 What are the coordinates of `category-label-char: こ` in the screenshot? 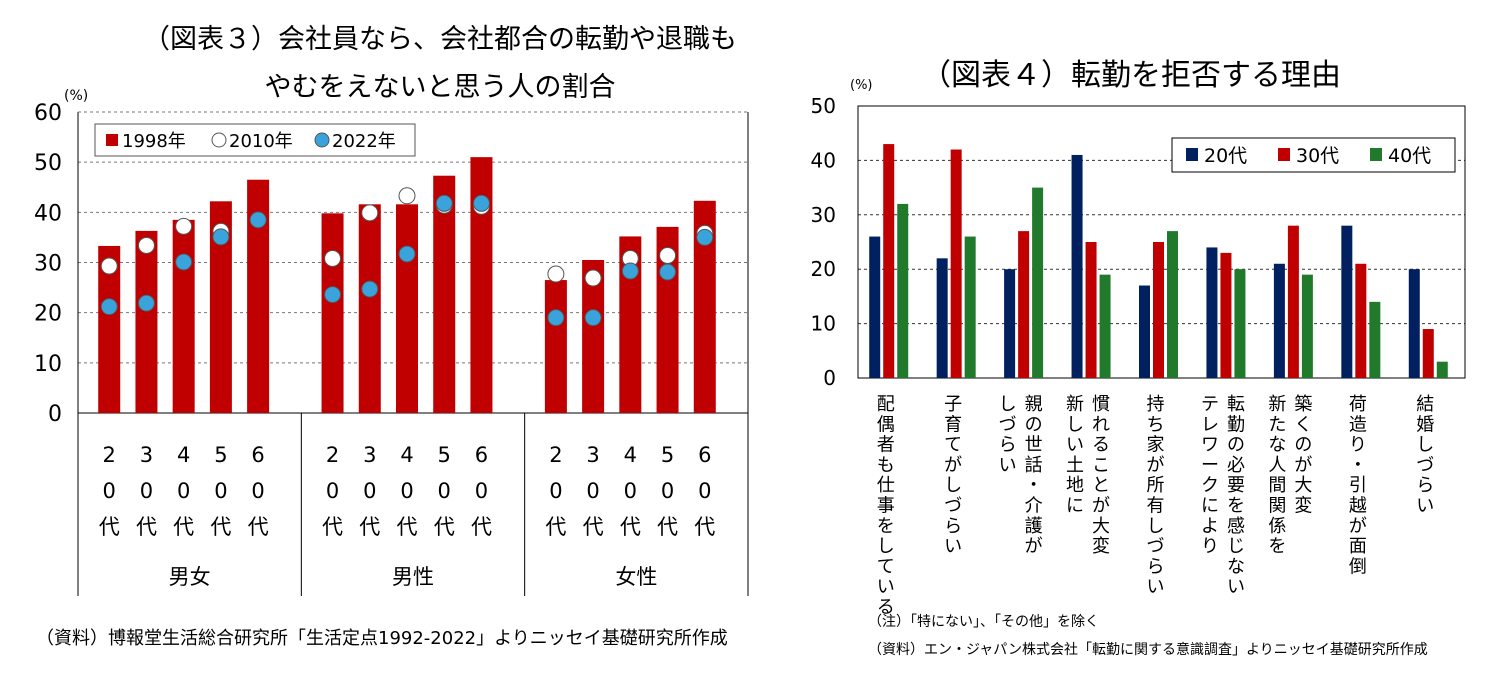 It's located at (1101, 465).